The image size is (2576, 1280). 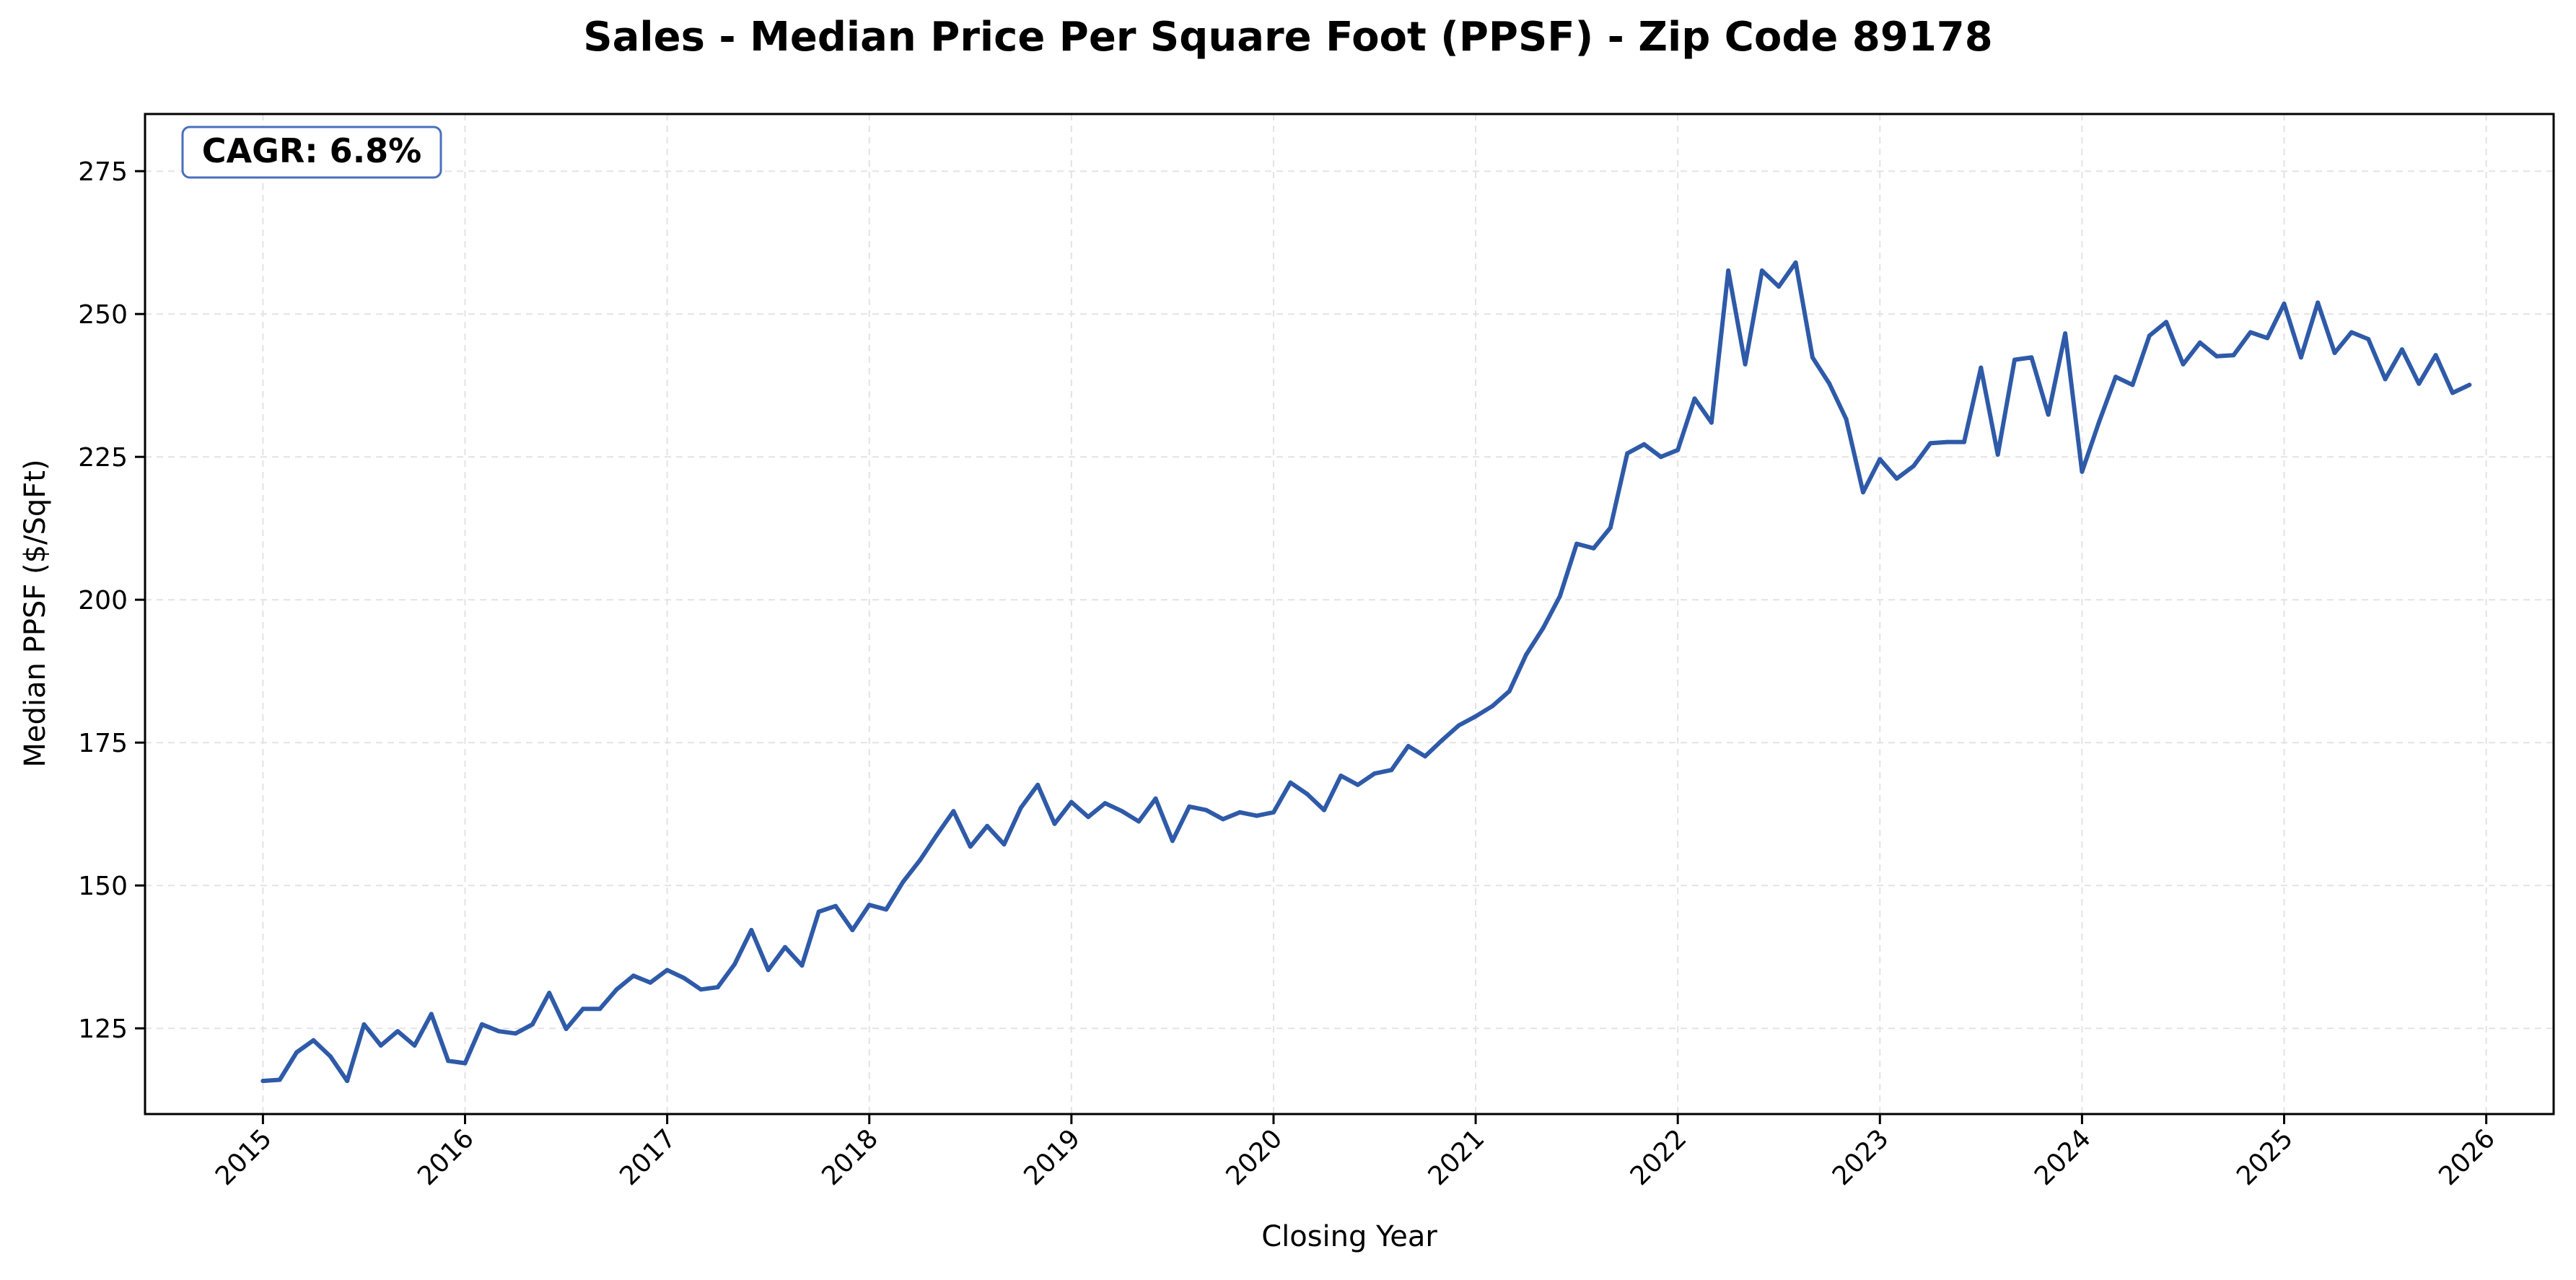 What do you see at coordinates (1052, 1157) in the screenshot?
I see `x-tick-label: 2019` at bounding box center [1052, 1157].